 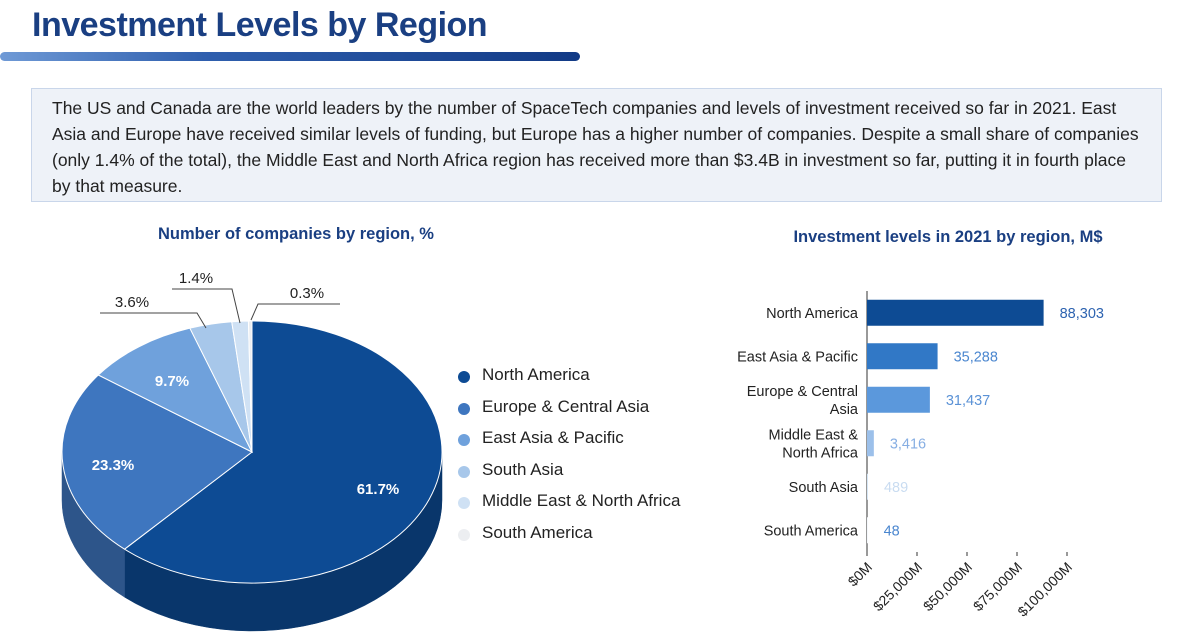 I want to click on legend-label: North America, so click(x=536, y=374).